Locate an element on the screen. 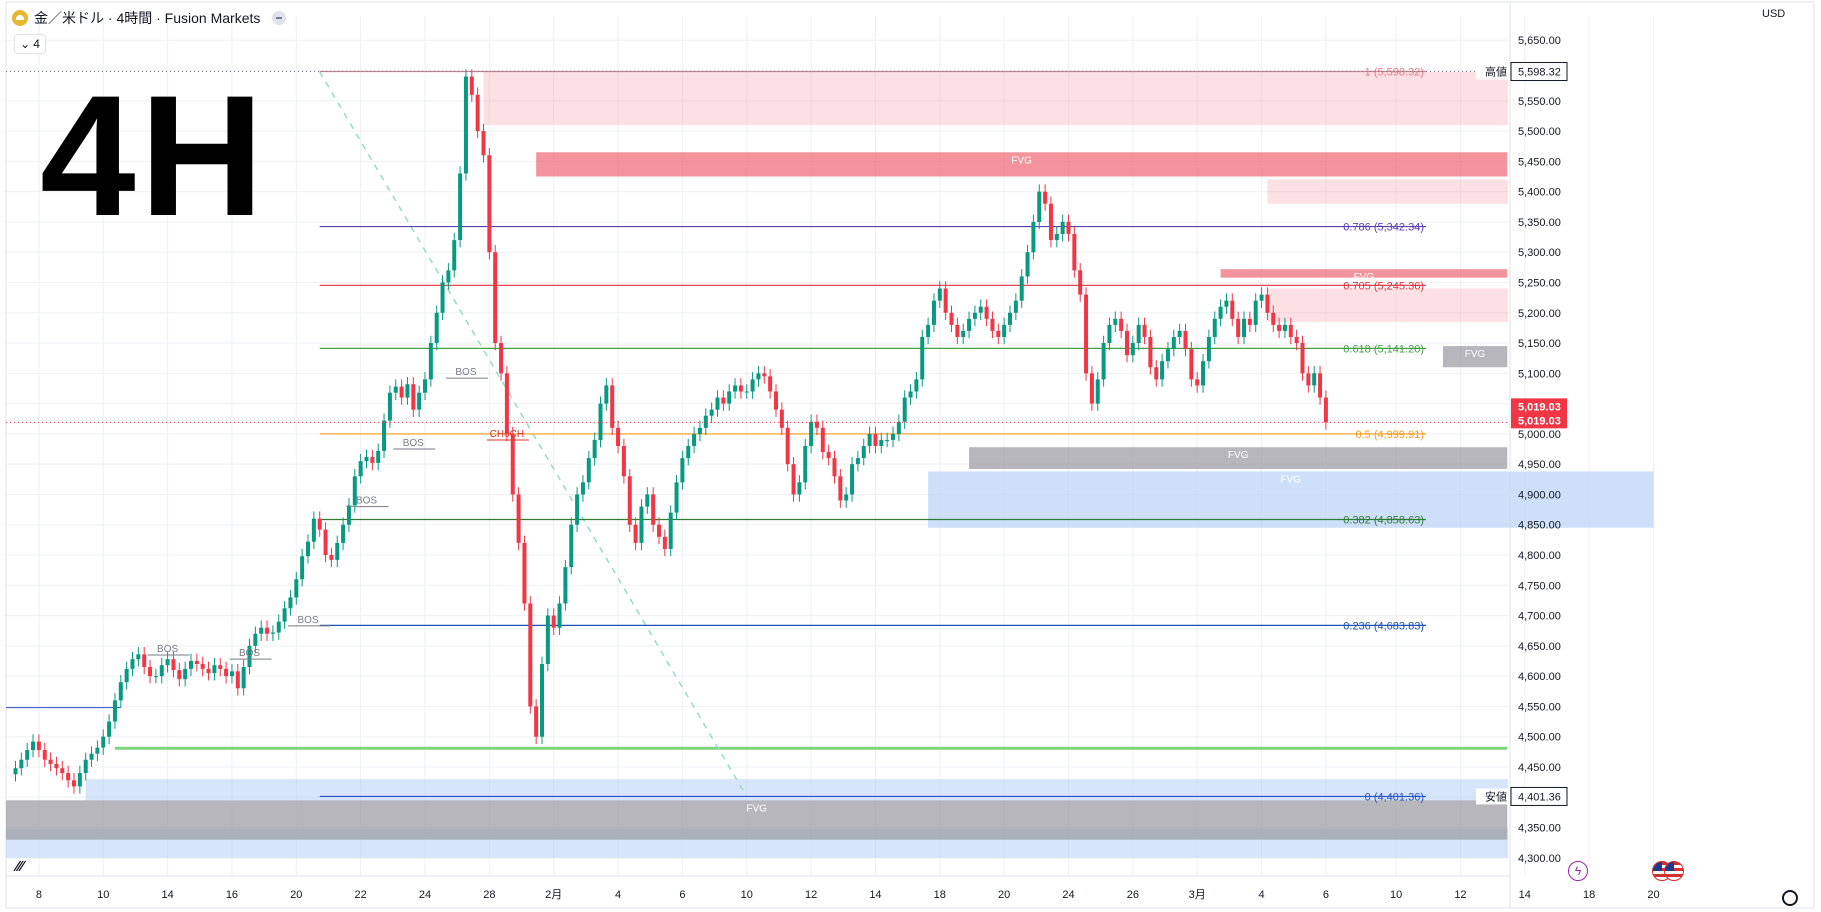 This screenshot has width=1821, height=912. settings-gear-icon is located at coordinates (1790, 898).